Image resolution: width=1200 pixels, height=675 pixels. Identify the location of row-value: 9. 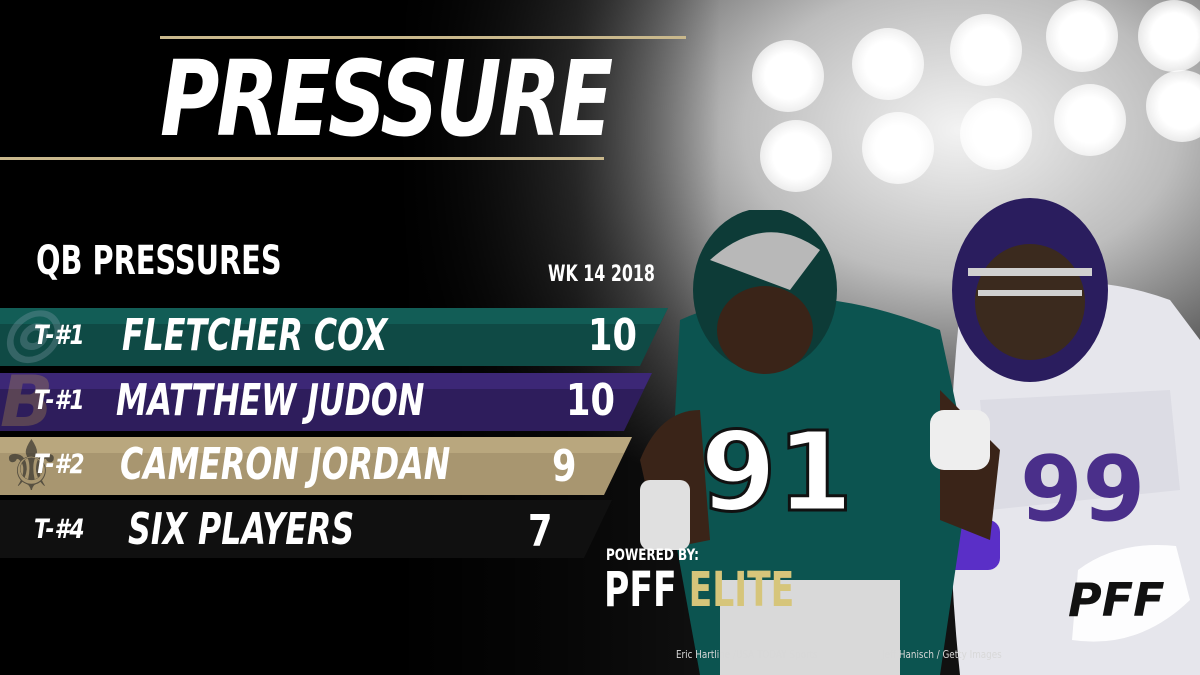
(564, 466).